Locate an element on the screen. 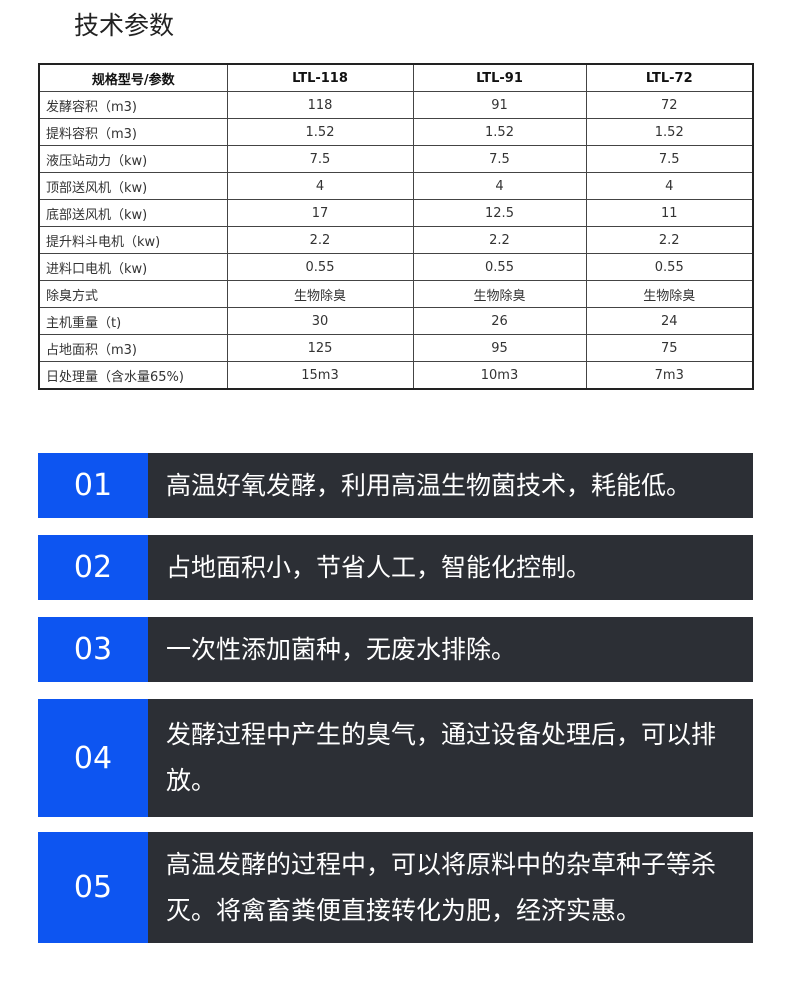  table-row: 液压站动力（kw) 7.5 7.5 7.5 is located at coordinates (396, 159).